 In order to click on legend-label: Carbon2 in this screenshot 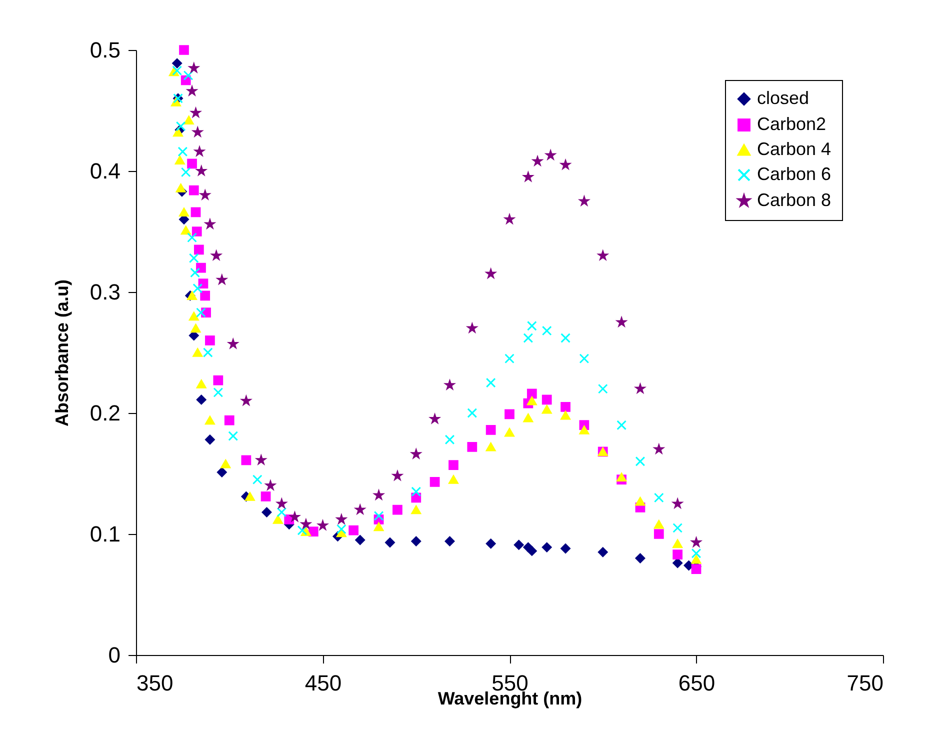, I will do `click(791, 124)`.